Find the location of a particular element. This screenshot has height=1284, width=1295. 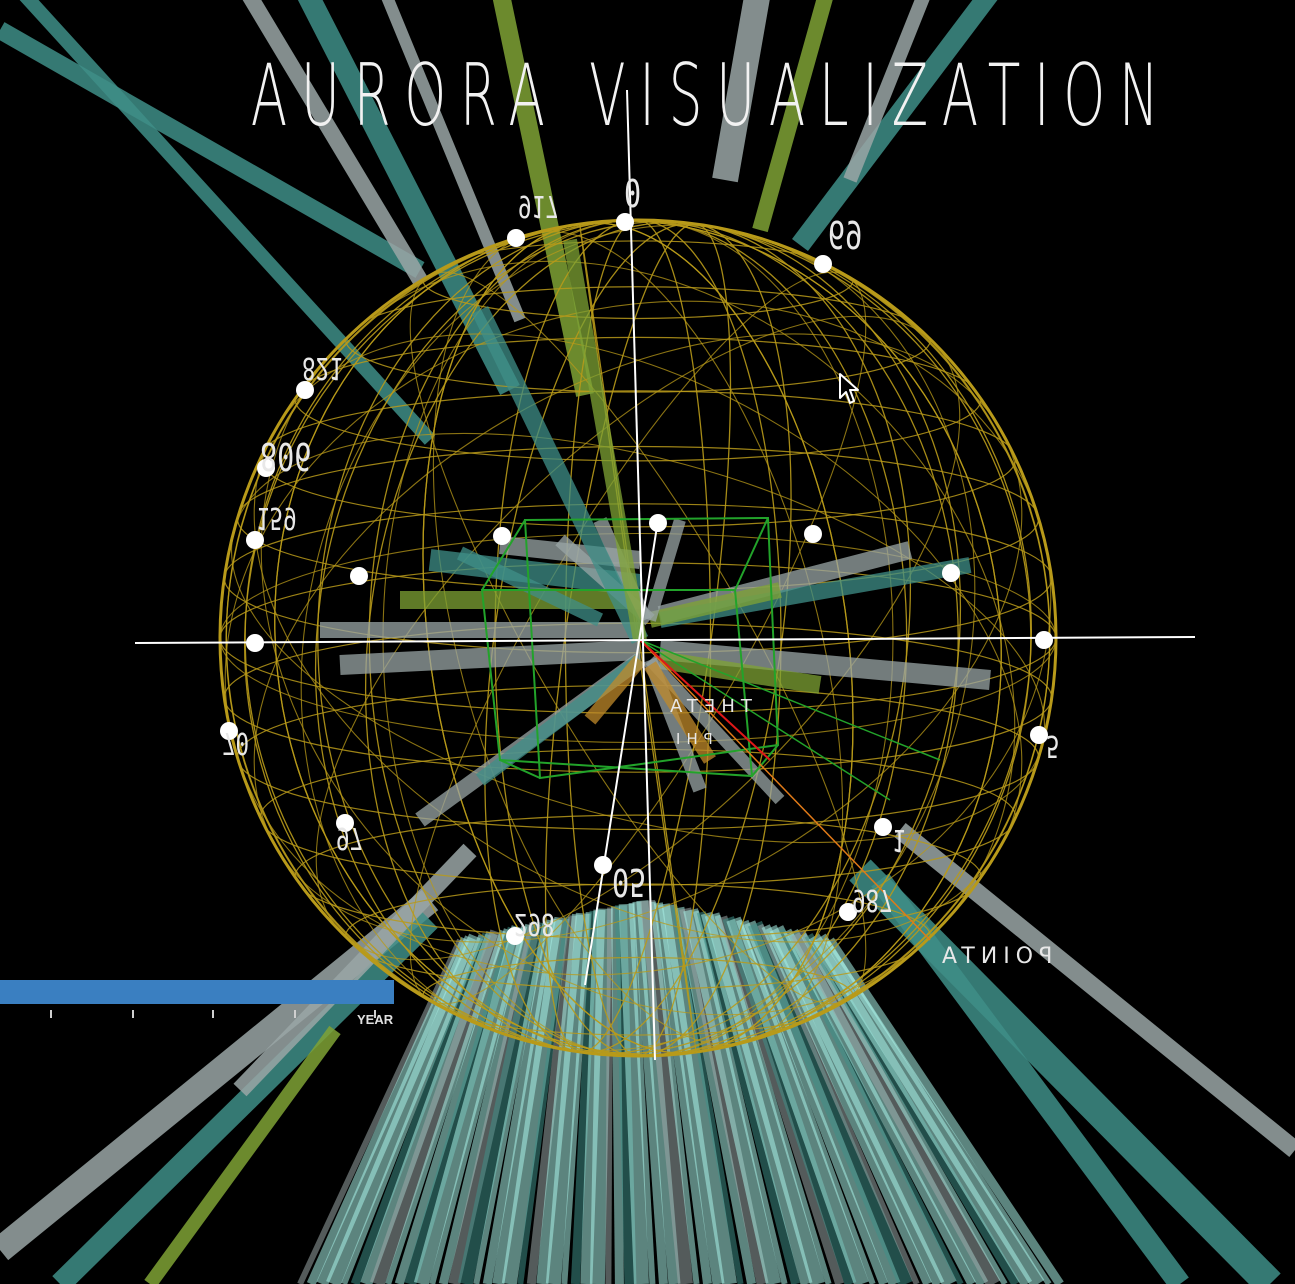

label-upper-right: 69 is located at coordinates (845, 234).